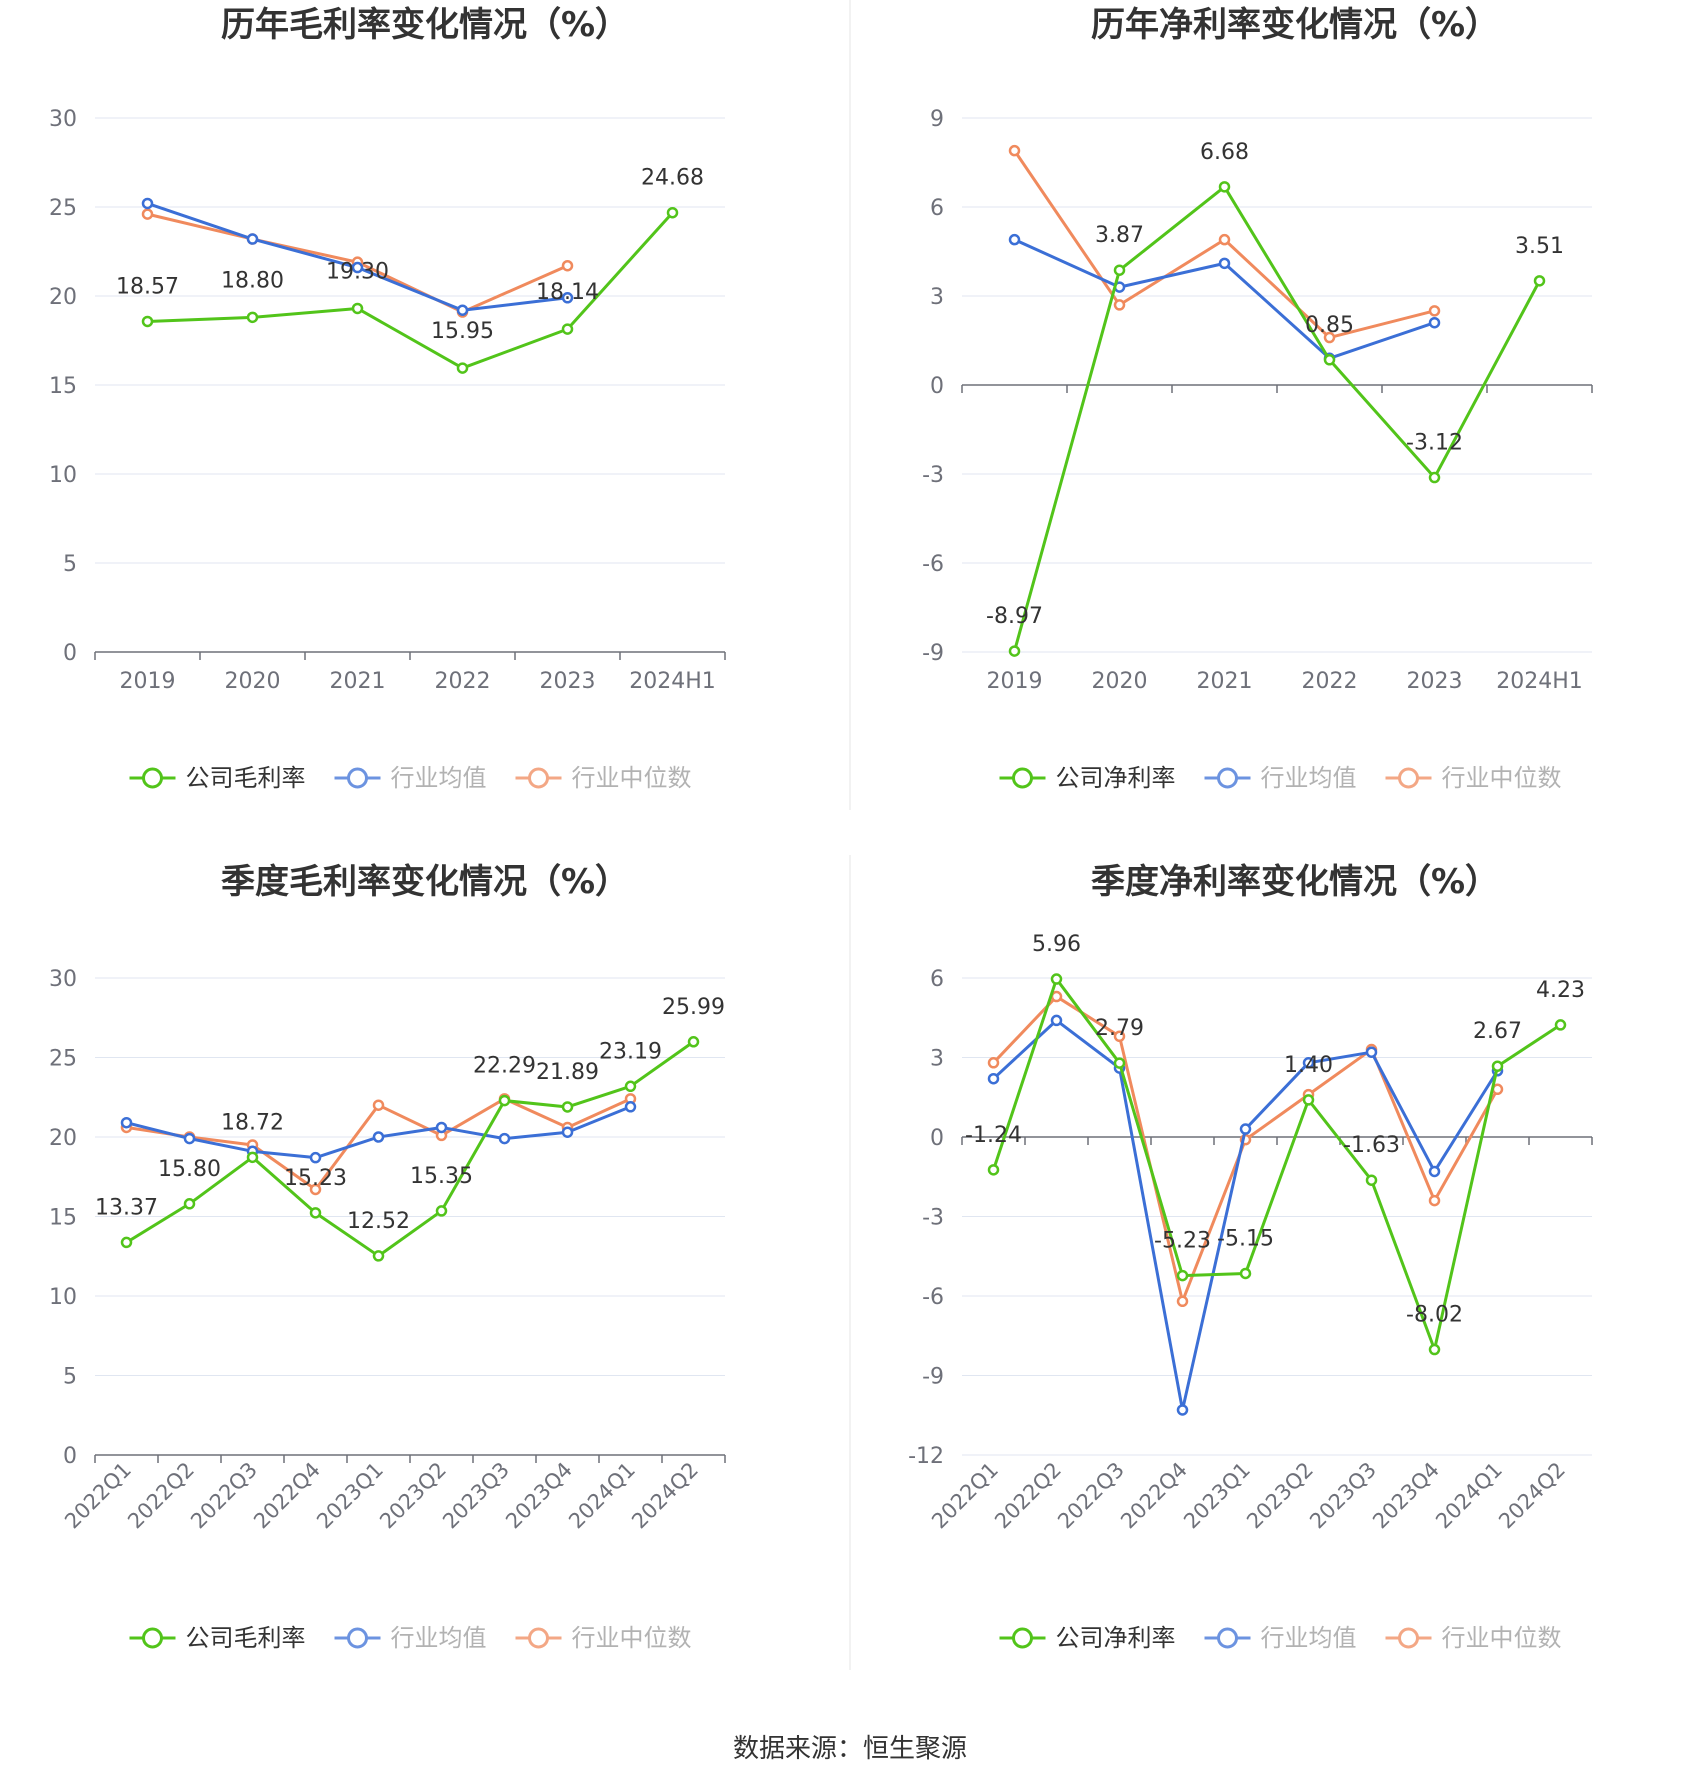  Describe the element at coordinates (147, 286) in the screenshot. I see `data-label: 18.57` at that location.